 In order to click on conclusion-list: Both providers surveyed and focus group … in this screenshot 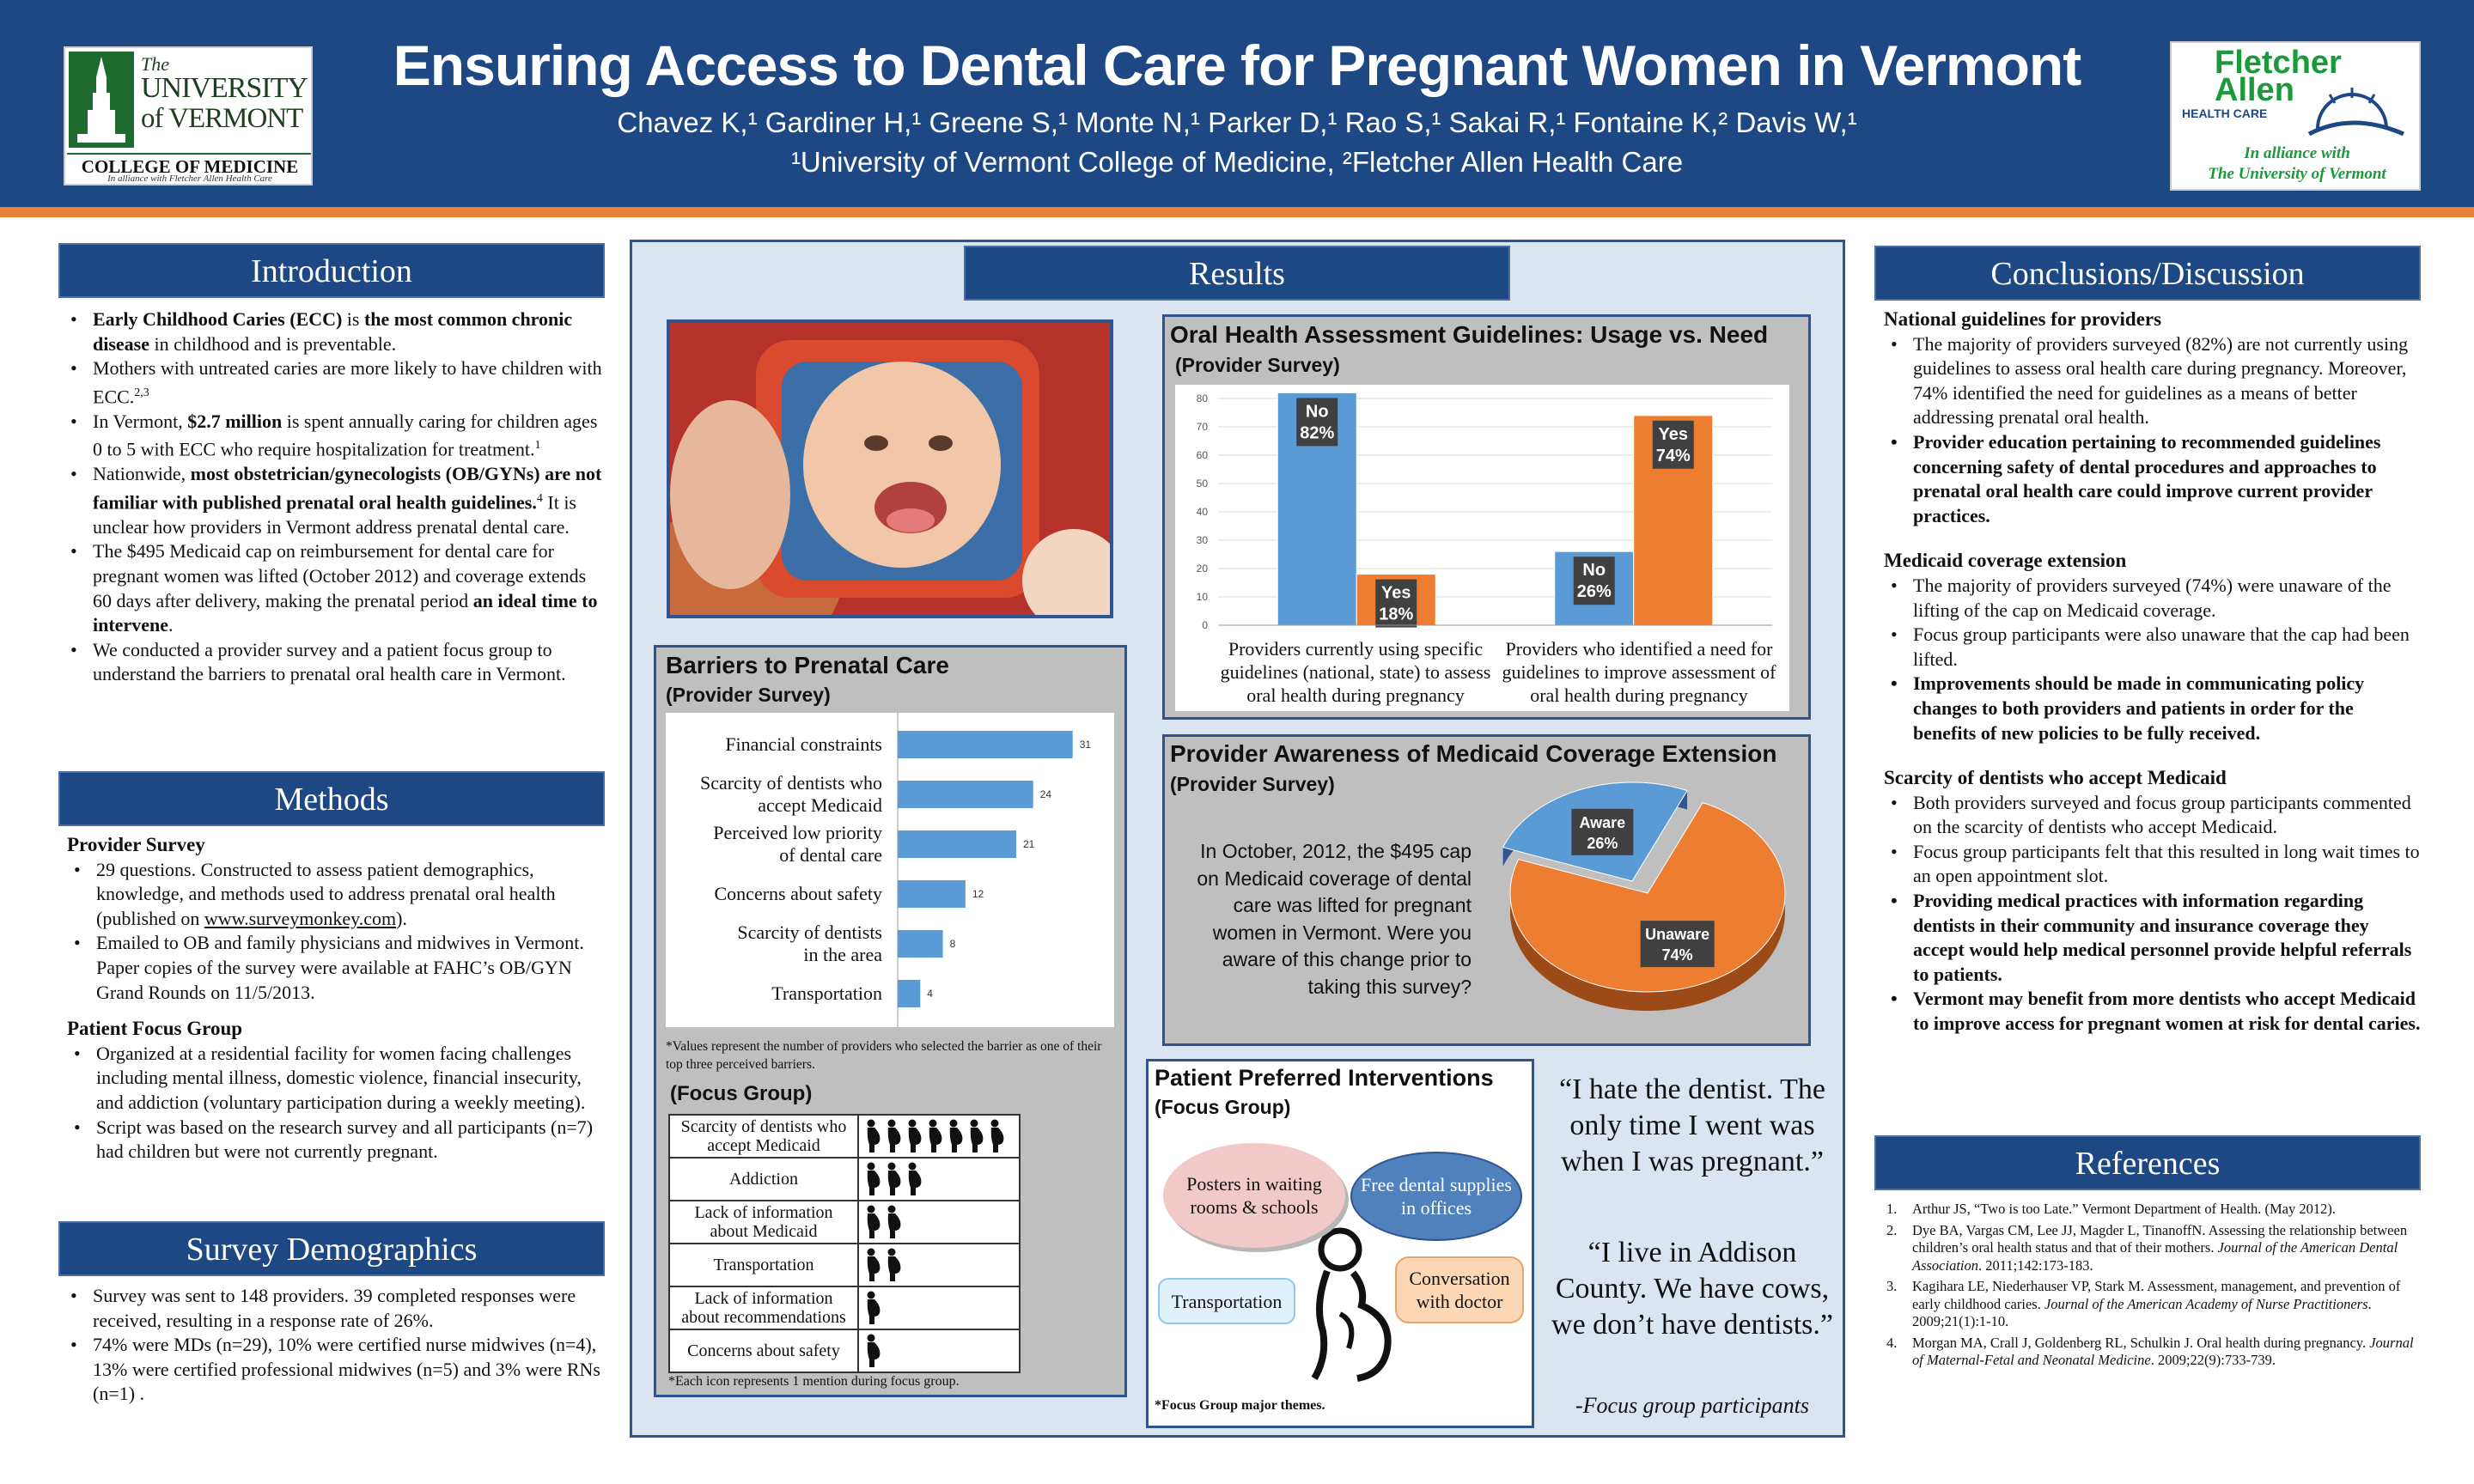, I will do `click(2152, 914)`.